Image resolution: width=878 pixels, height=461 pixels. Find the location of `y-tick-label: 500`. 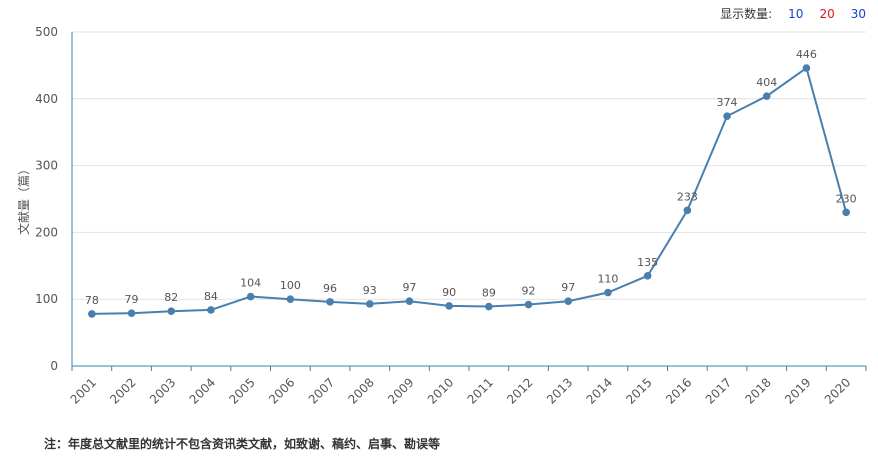

y-tick-label: 500 is located at coordinates (46, 32).